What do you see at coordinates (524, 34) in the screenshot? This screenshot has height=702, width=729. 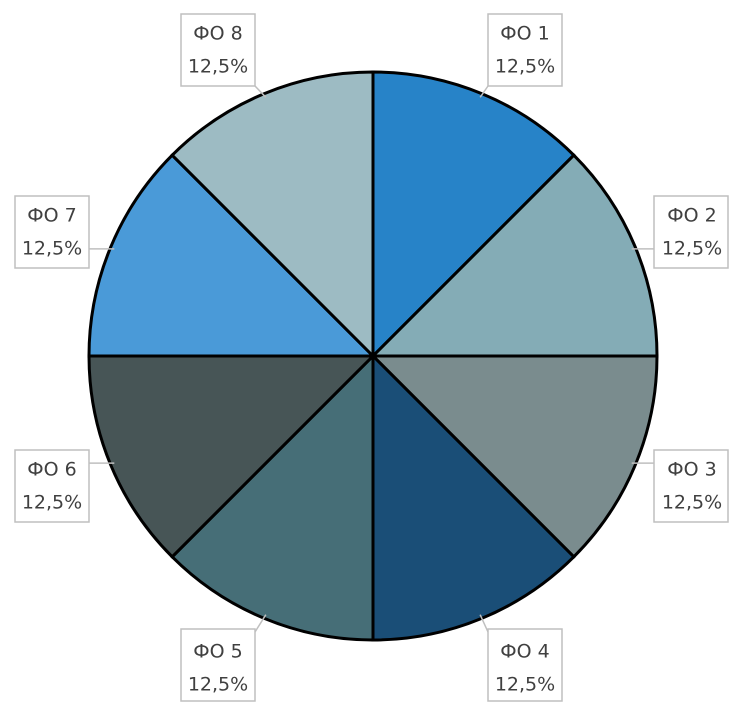 I see `category-label: ФО 1` at bounding box center [524, 34].